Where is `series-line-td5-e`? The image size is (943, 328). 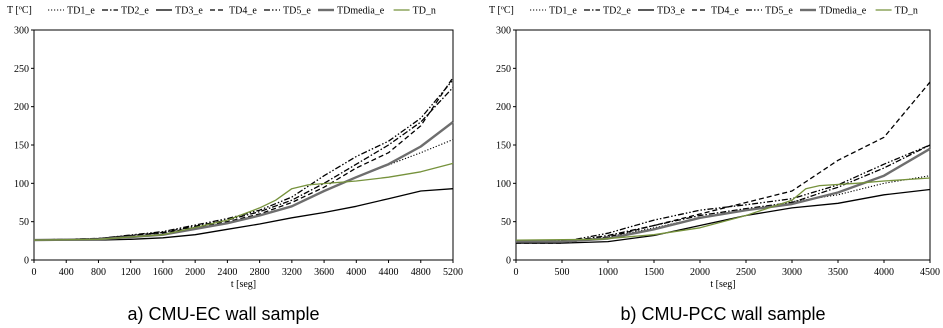
series-line-td5-e is located at coordinates (723, 193).